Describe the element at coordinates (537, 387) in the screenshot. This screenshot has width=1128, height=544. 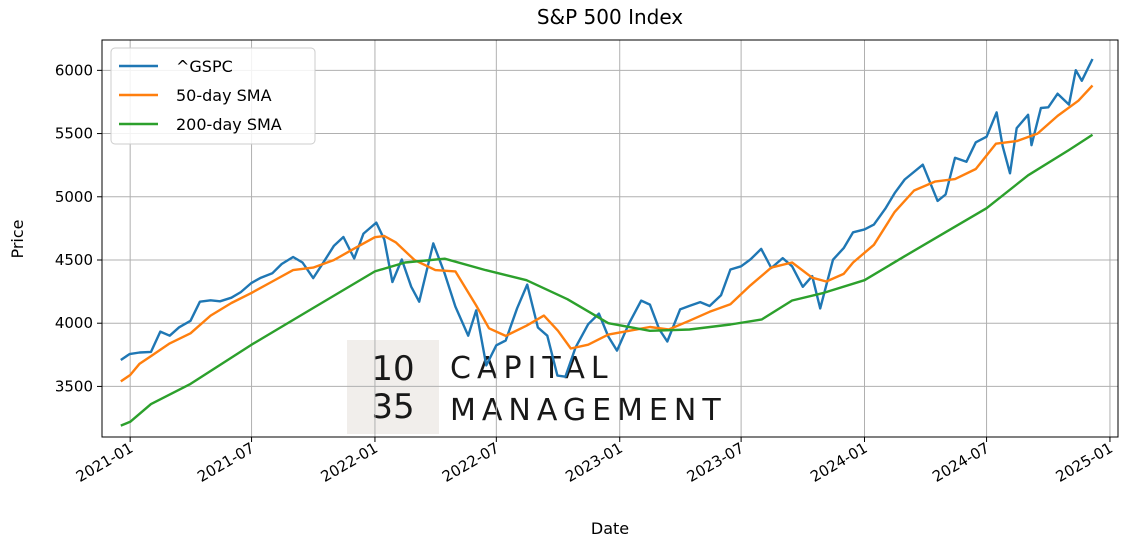
I see `watermark-logo: 10 35 CAPITAL MANAGEMENT` at that location.